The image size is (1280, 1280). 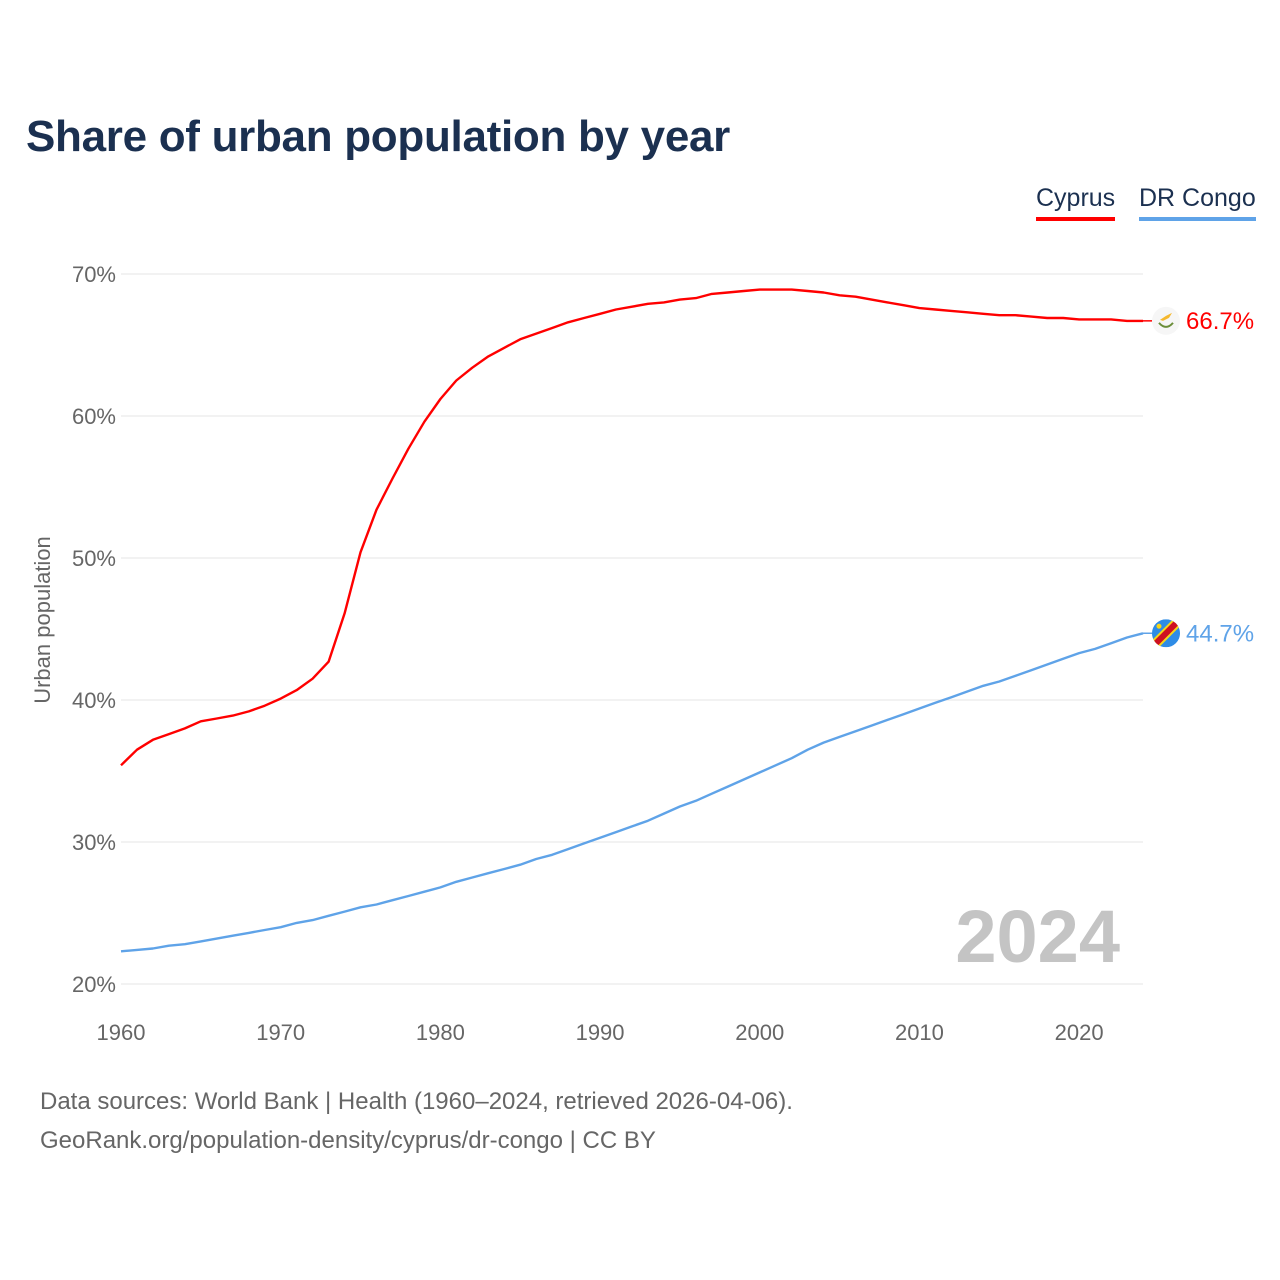 I want to click on x-tick-label: 2000, so click(x=759, y=1032).